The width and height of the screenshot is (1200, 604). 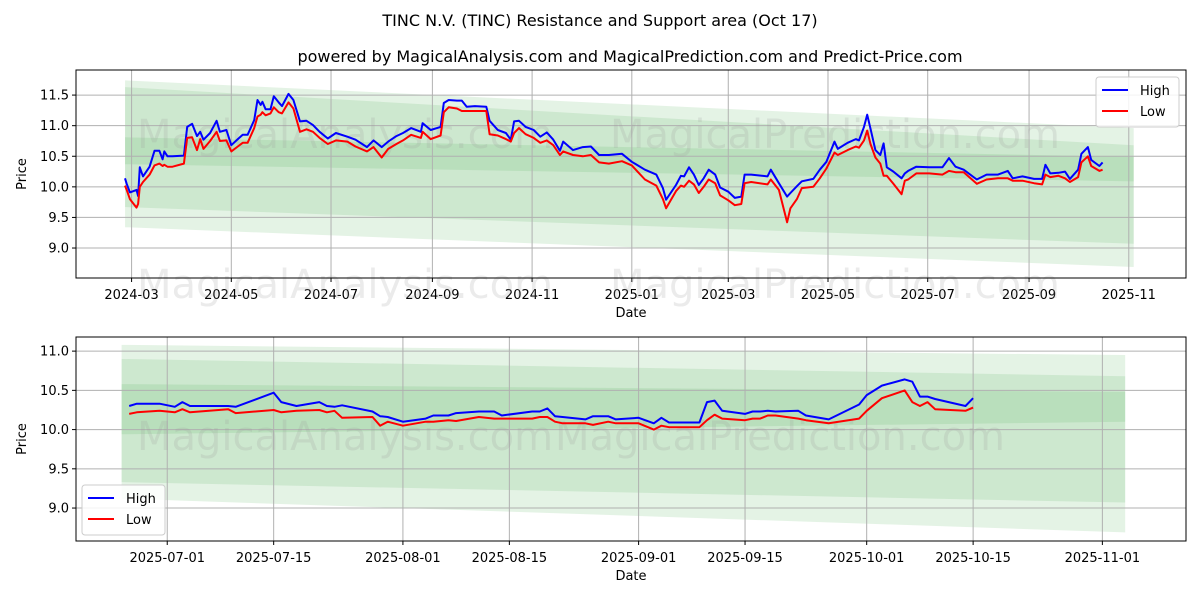 I want to click on x-tick-label: 2024-07, so click(x=331, y=295).